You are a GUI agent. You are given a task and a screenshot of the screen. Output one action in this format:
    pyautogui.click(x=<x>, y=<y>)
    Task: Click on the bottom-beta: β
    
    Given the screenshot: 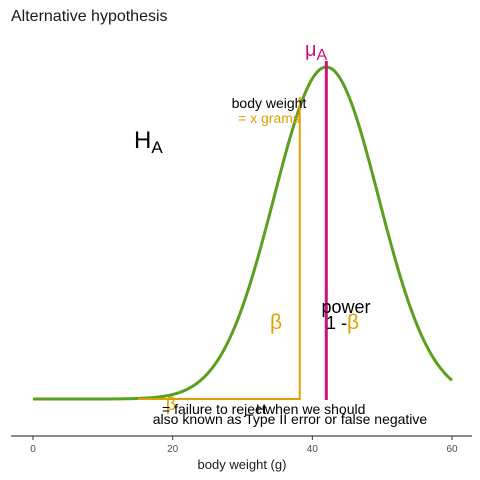 What is the action you would take?
    pyautogui.click(x=171, y=404)
    